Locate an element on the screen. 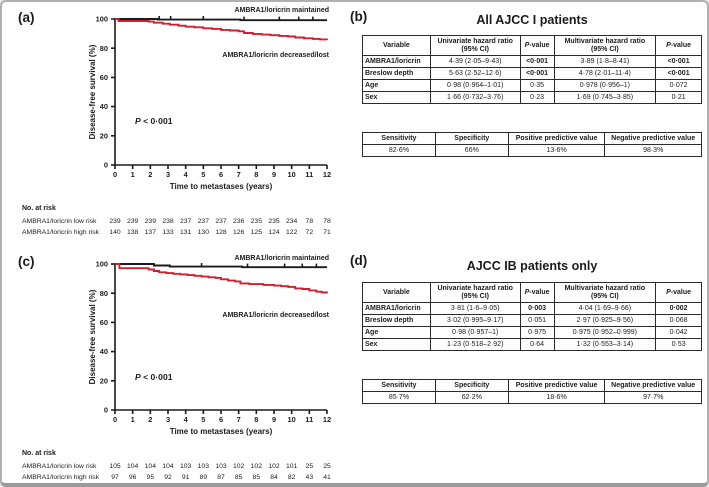  table-cell: 66% is located at coordinates (471, 151).